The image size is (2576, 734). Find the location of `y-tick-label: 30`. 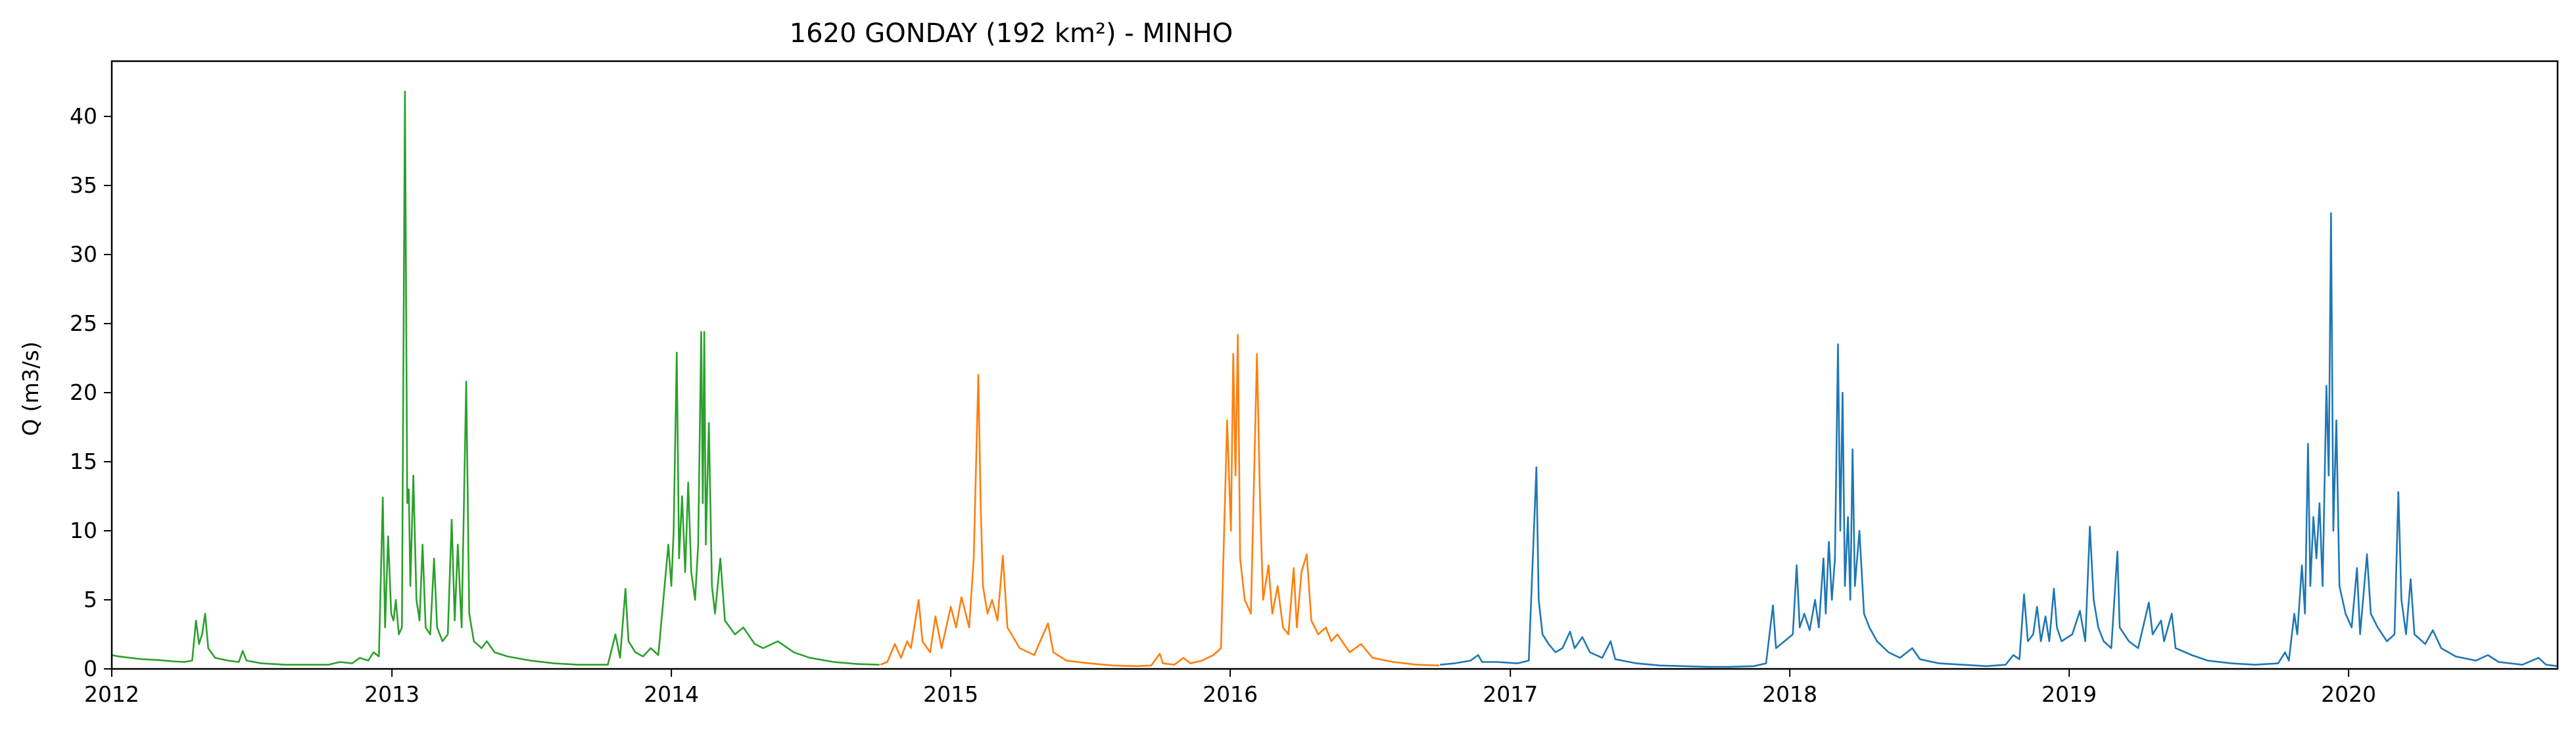

y-tick-label: 30 is located at coordinates (84, 254).